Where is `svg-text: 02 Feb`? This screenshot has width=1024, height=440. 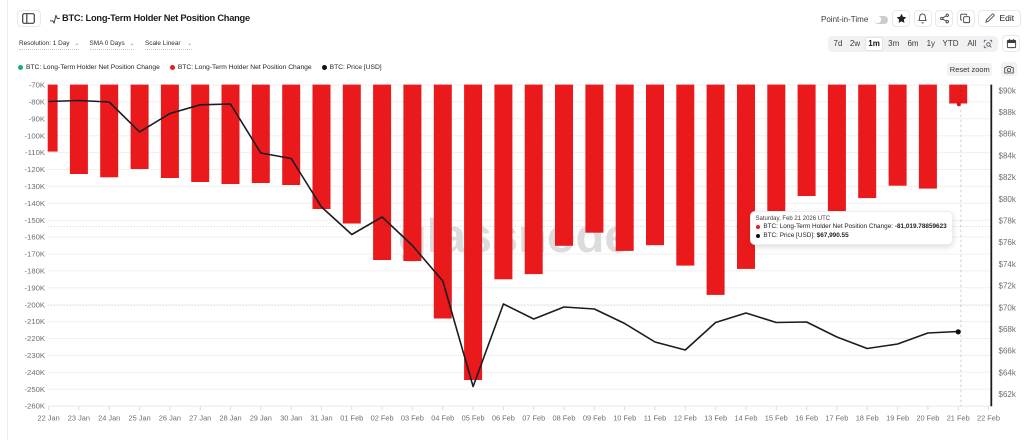 svg-text: 02 Feb is located at coordinates (382, 418).